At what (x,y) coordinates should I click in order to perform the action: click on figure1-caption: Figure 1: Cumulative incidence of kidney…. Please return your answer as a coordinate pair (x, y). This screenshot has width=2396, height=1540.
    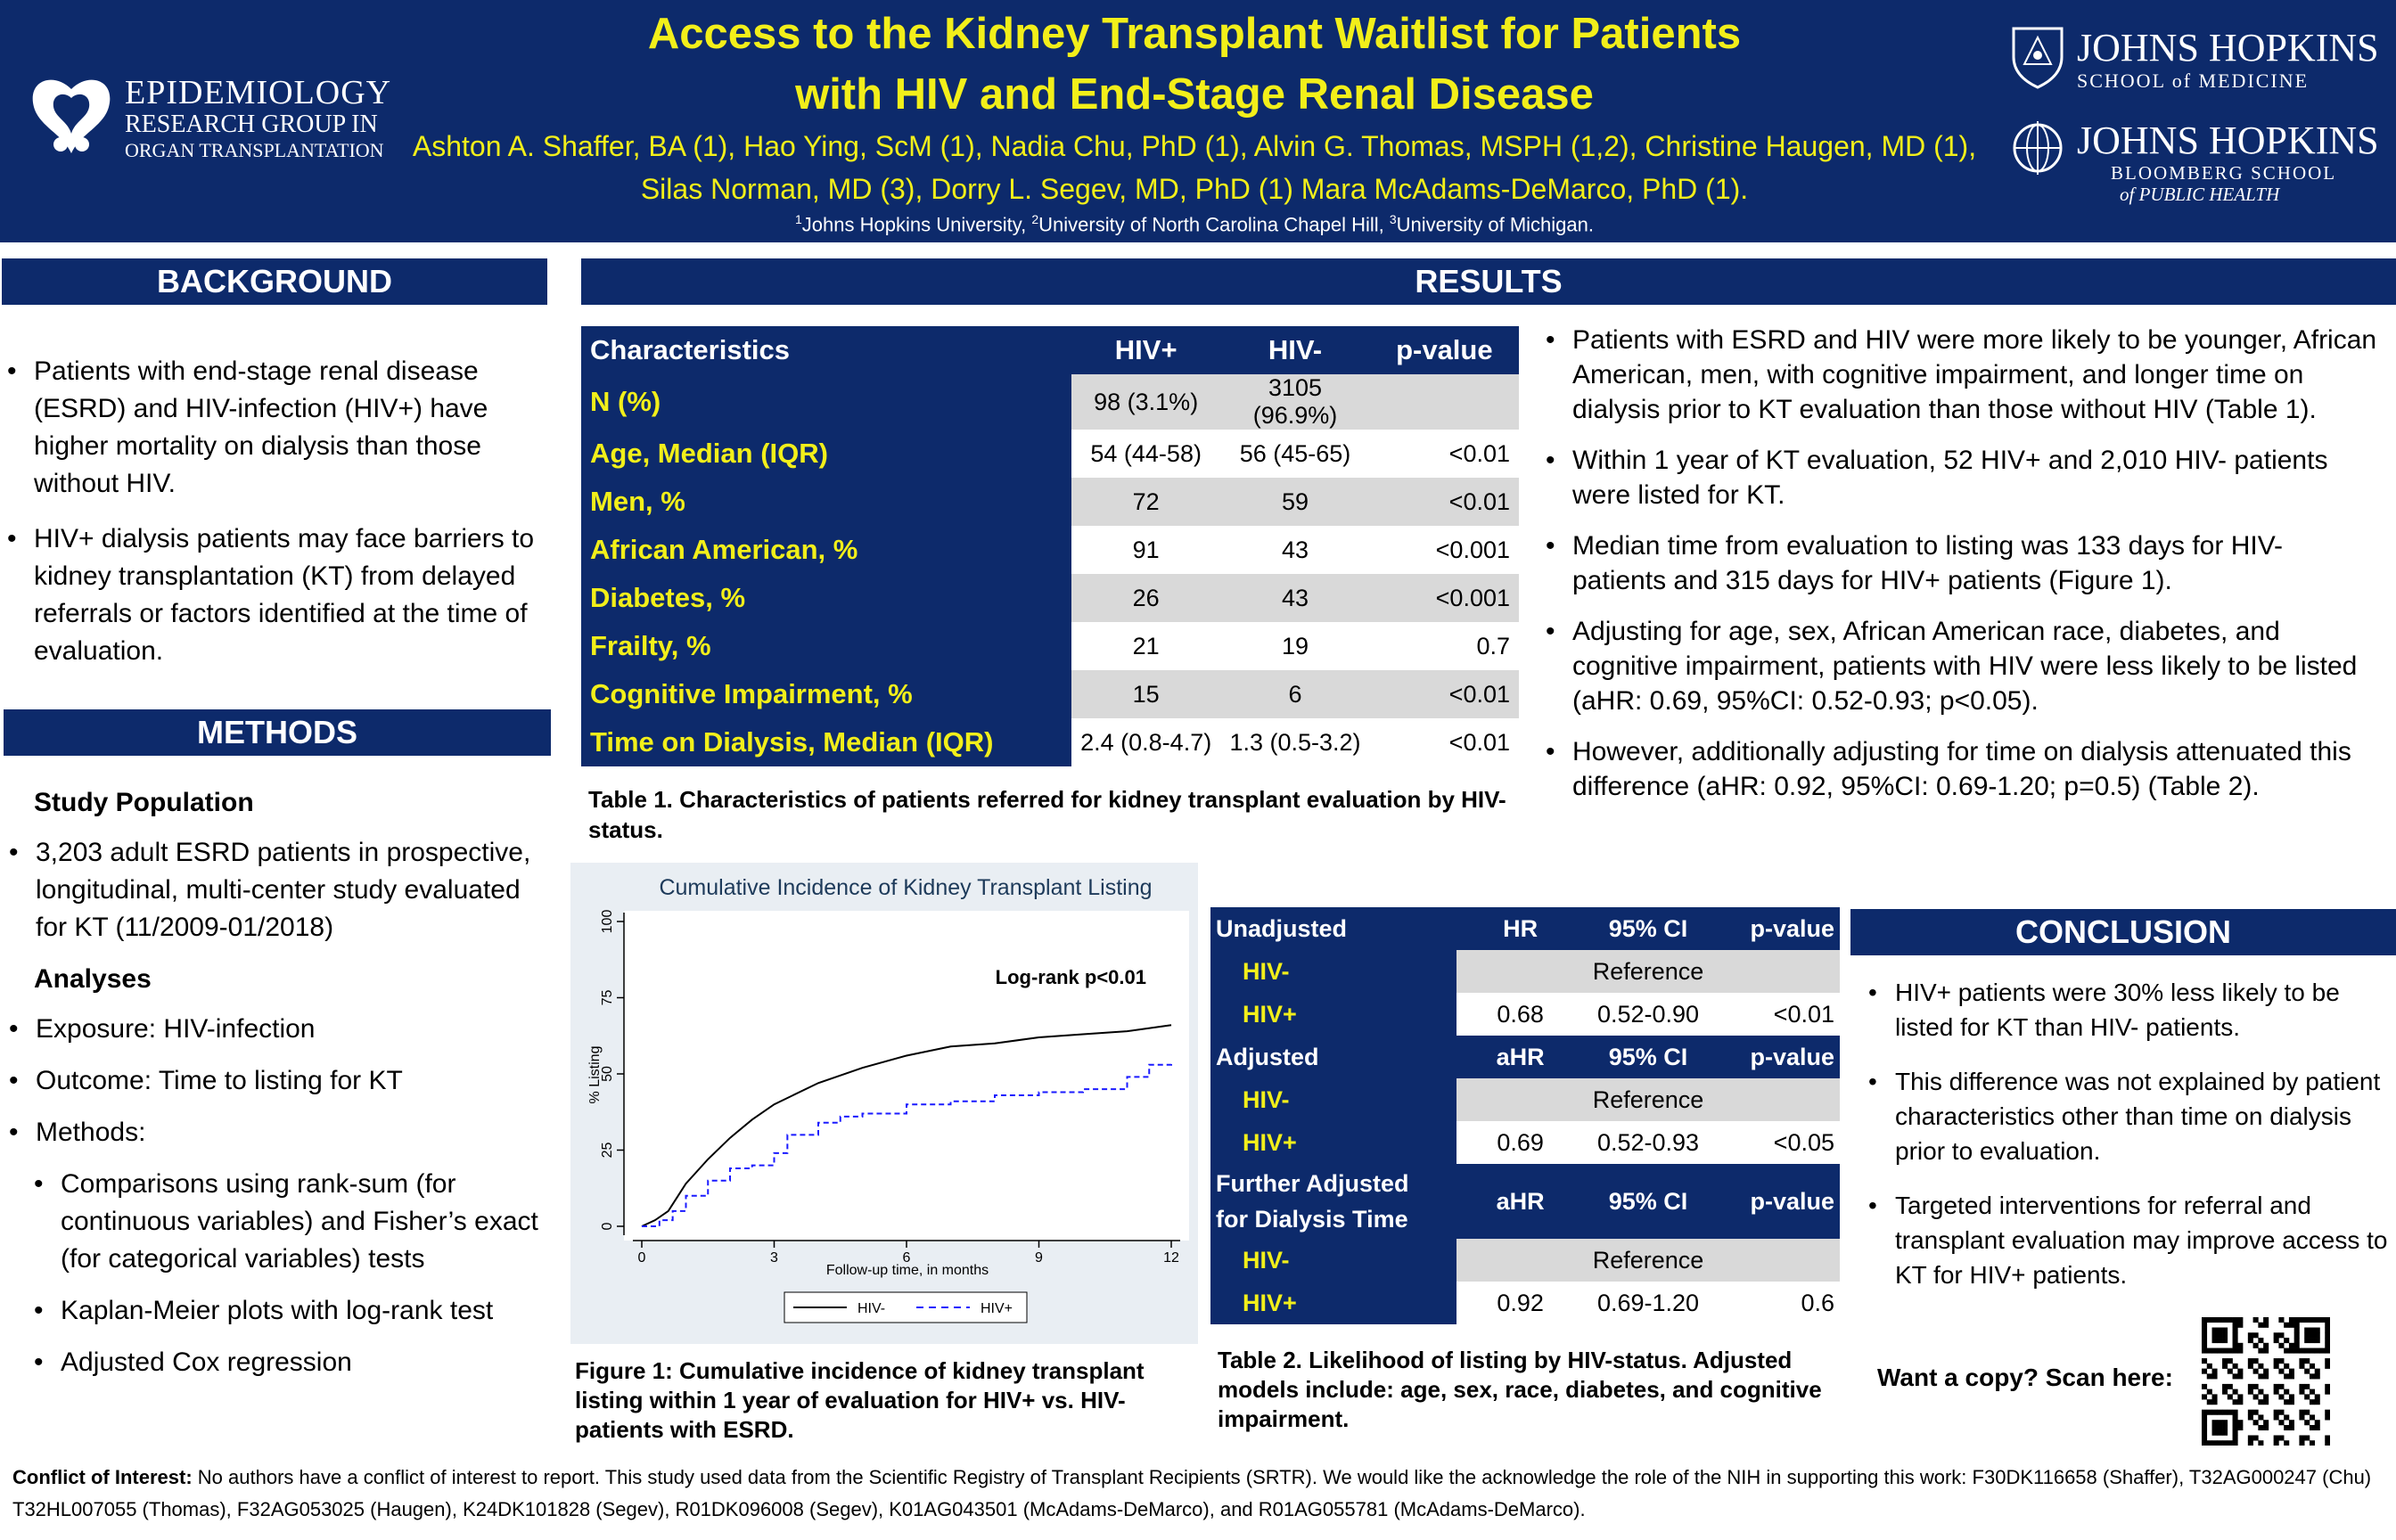
    Looking at the image, I should click on (860, 1400).